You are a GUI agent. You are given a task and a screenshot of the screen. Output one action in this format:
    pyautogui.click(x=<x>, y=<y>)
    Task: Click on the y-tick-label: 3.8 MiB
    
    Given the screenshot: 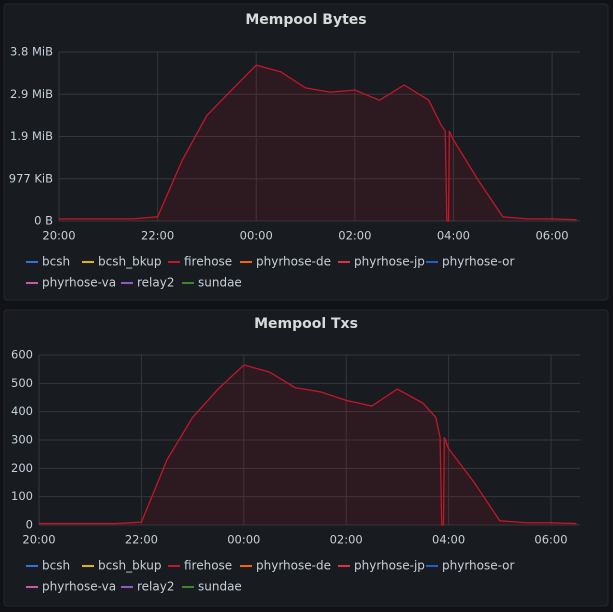 What is the action you would take?
    pyautogui.click(x=31, y=52)
    